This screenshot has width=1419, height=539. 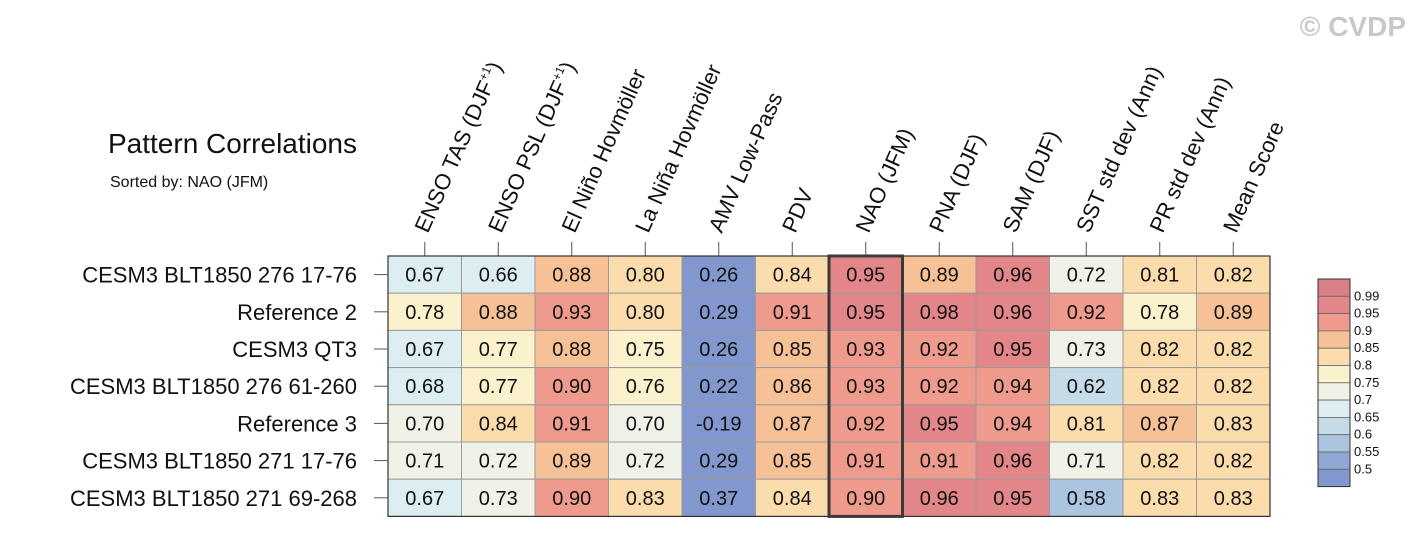 I want to click on colorbar: 0.99 0.95 0.9 0.85 0.8 0.75 0.7 0.65 0.6 0.55 0.5, so click(x=1348, y=383).